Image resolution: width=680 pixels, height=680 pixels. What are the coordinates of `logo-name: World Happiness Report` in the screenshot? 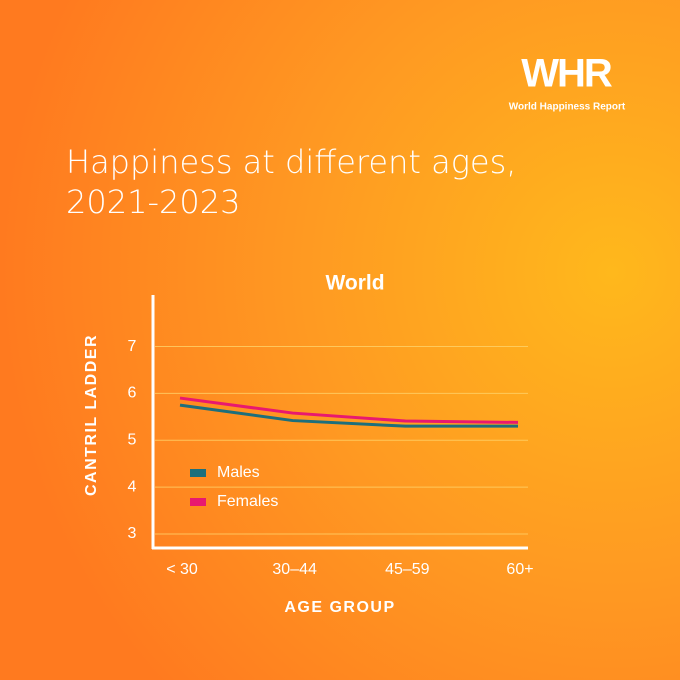 It's located at (567, 107).